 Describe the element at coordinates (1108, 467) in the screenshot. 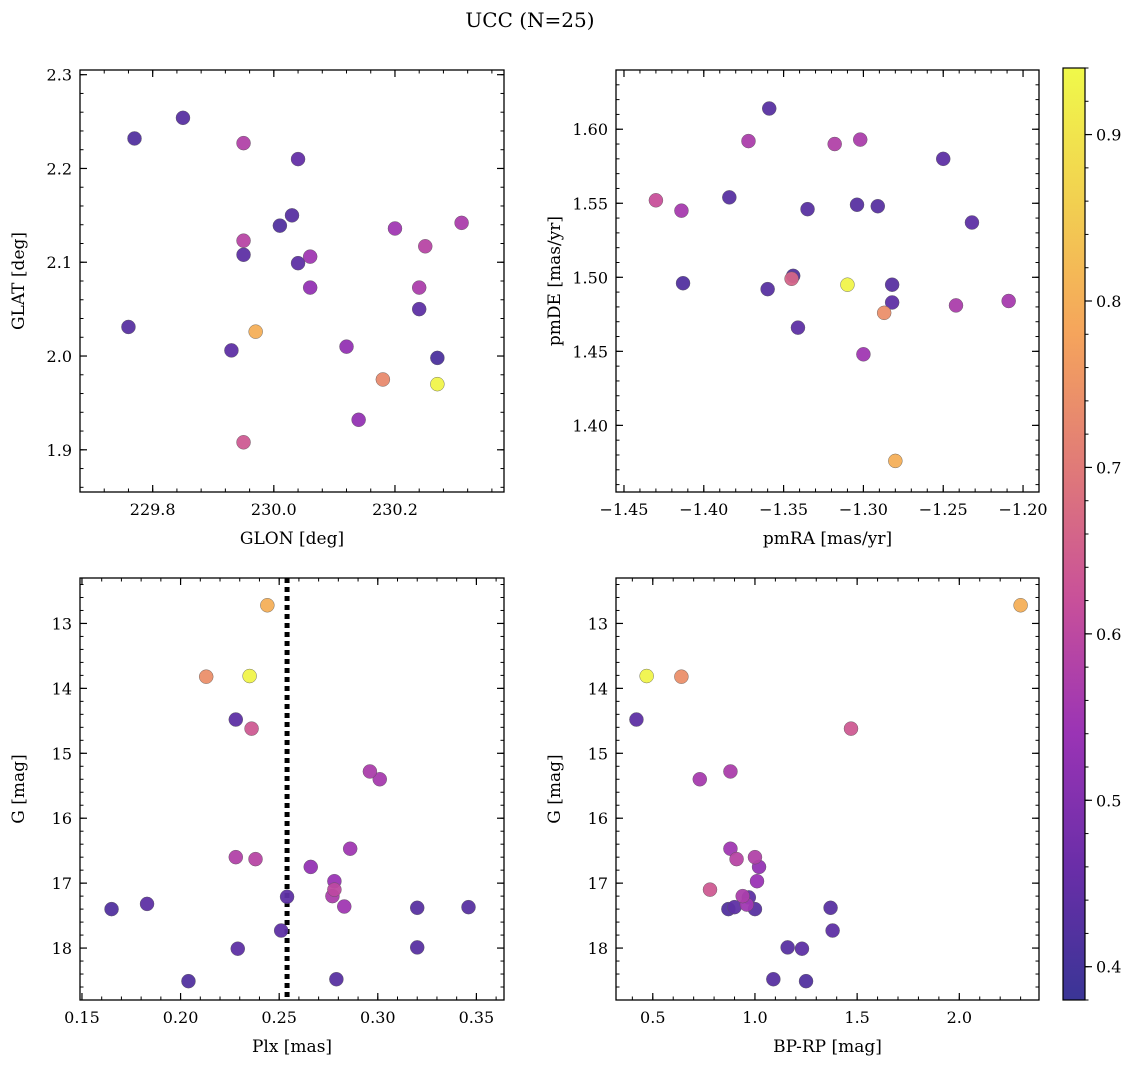

I see `colorbar-tick-label: 0.7` at that location.